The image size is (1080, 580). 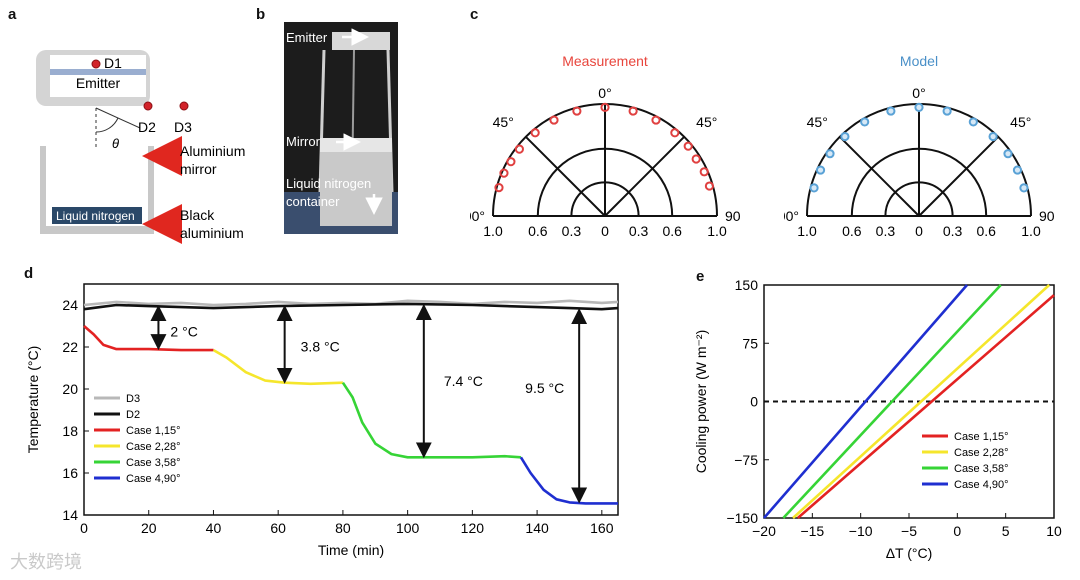 What do you see at coordinates (43, 190) in the screenshot?
I see `mirror-wall-left` at bounding box center [43, 190].